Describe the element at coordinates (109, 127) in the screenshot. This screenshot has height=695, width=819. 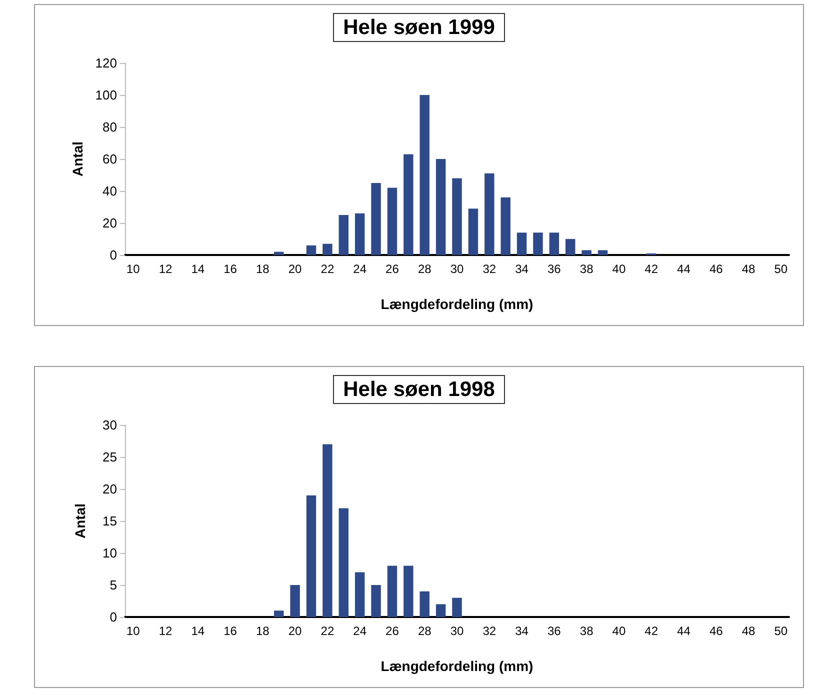
I see `y-tick-label: 80` at that location.